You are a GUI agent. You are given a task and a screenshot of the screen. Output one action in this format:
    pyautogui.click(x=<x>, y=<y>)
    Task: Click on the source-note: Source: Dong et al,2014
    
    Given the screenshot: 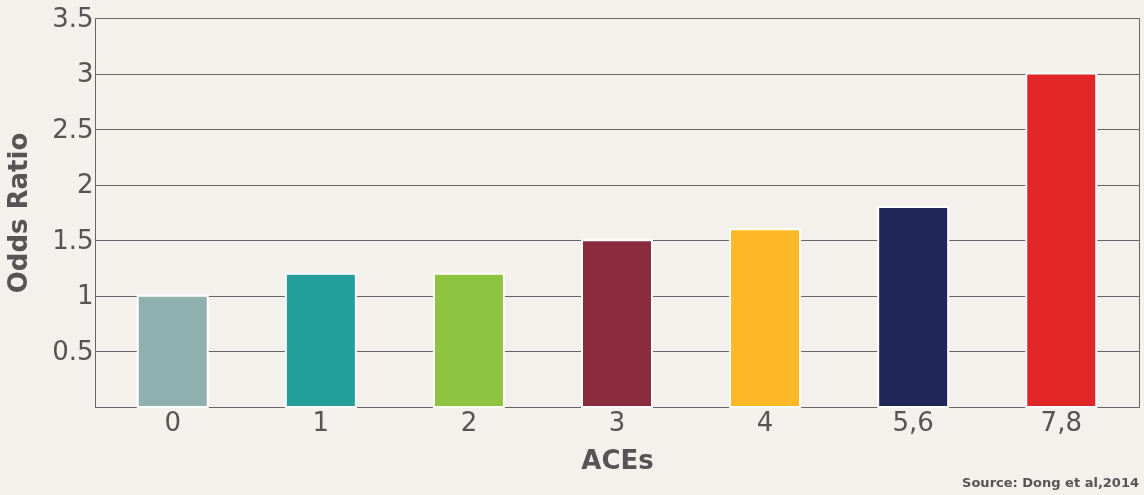 What is the action you would take?
    pyautogui.click(x=1050, y=482)
    